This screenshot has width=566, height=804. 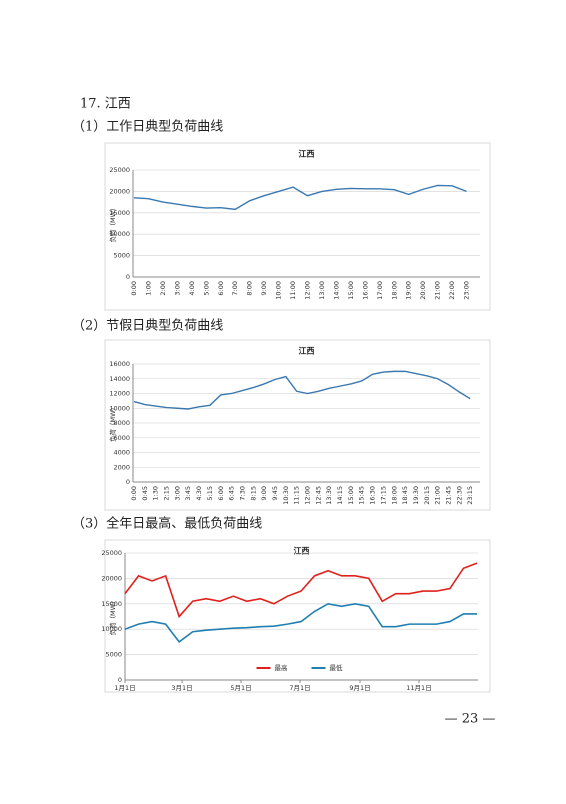 I want to click on x-tick-label: 8:00, so click(x=250, y=288).